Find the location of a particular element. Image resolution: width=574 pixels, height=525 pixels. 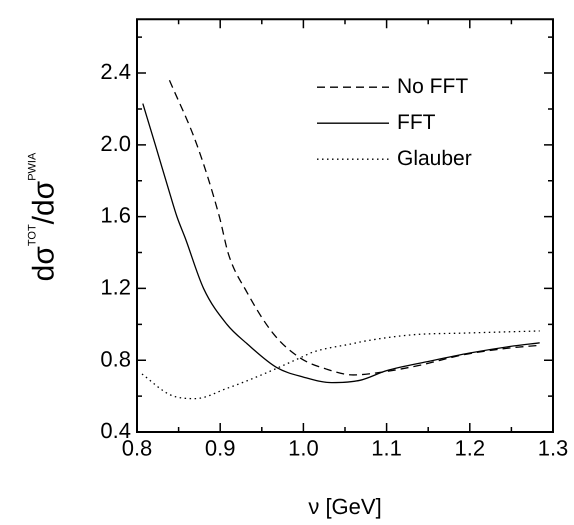

x-tick-label: 1.1 is located at coordinates (386, 447).